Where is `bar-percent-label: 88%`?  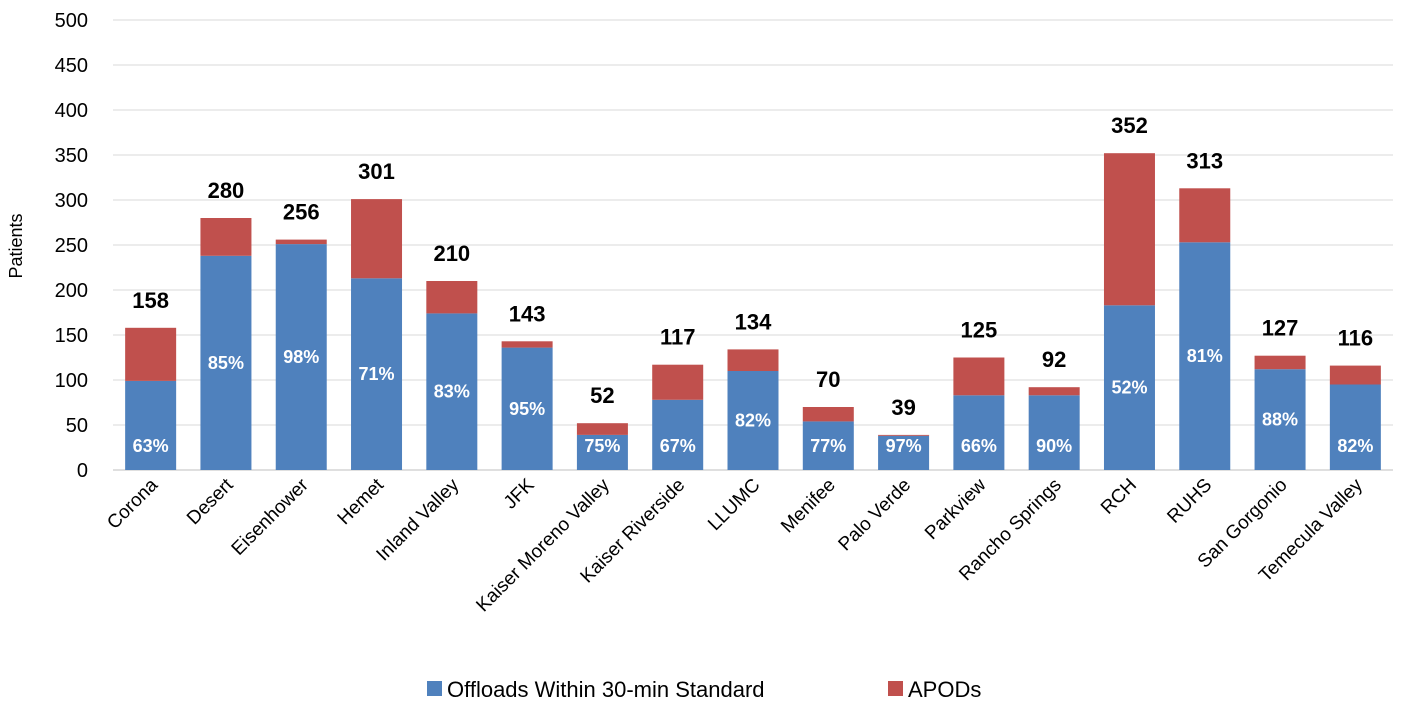
bar-percent-label: 88% is located at coordinates (1280, 420).